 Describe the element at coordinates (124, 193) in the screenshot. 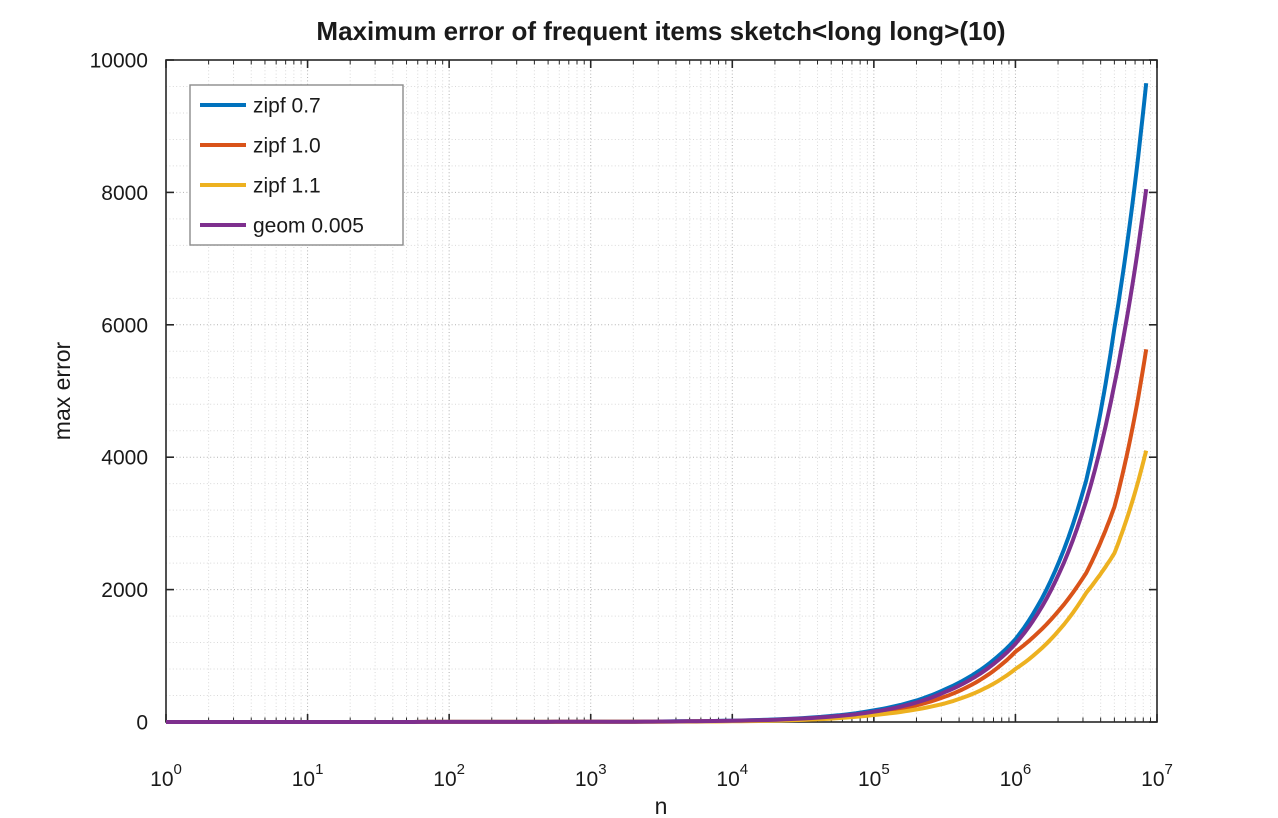

I see `y-tick-label: 8000` at that location.